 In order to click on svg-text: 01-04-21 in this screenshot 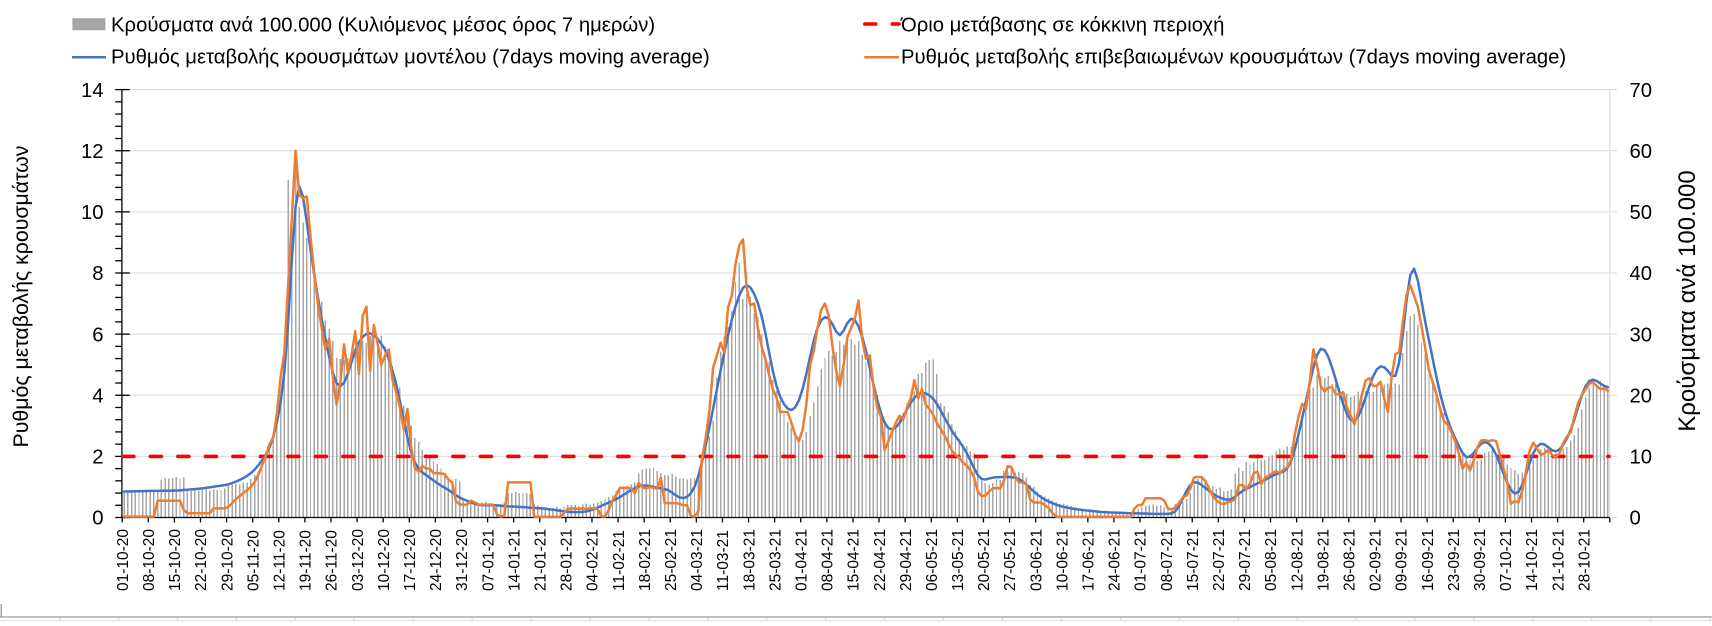, I will do `click(801, 560)`.